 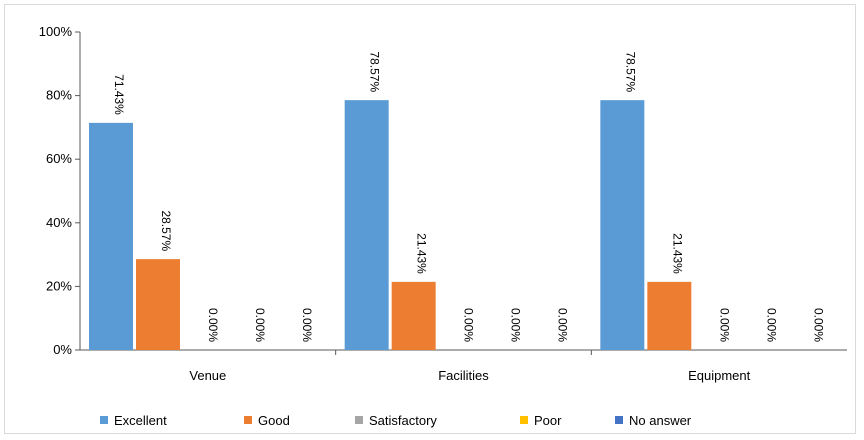 I want to click on legend-label: Poor, so click(x=548, y=420).